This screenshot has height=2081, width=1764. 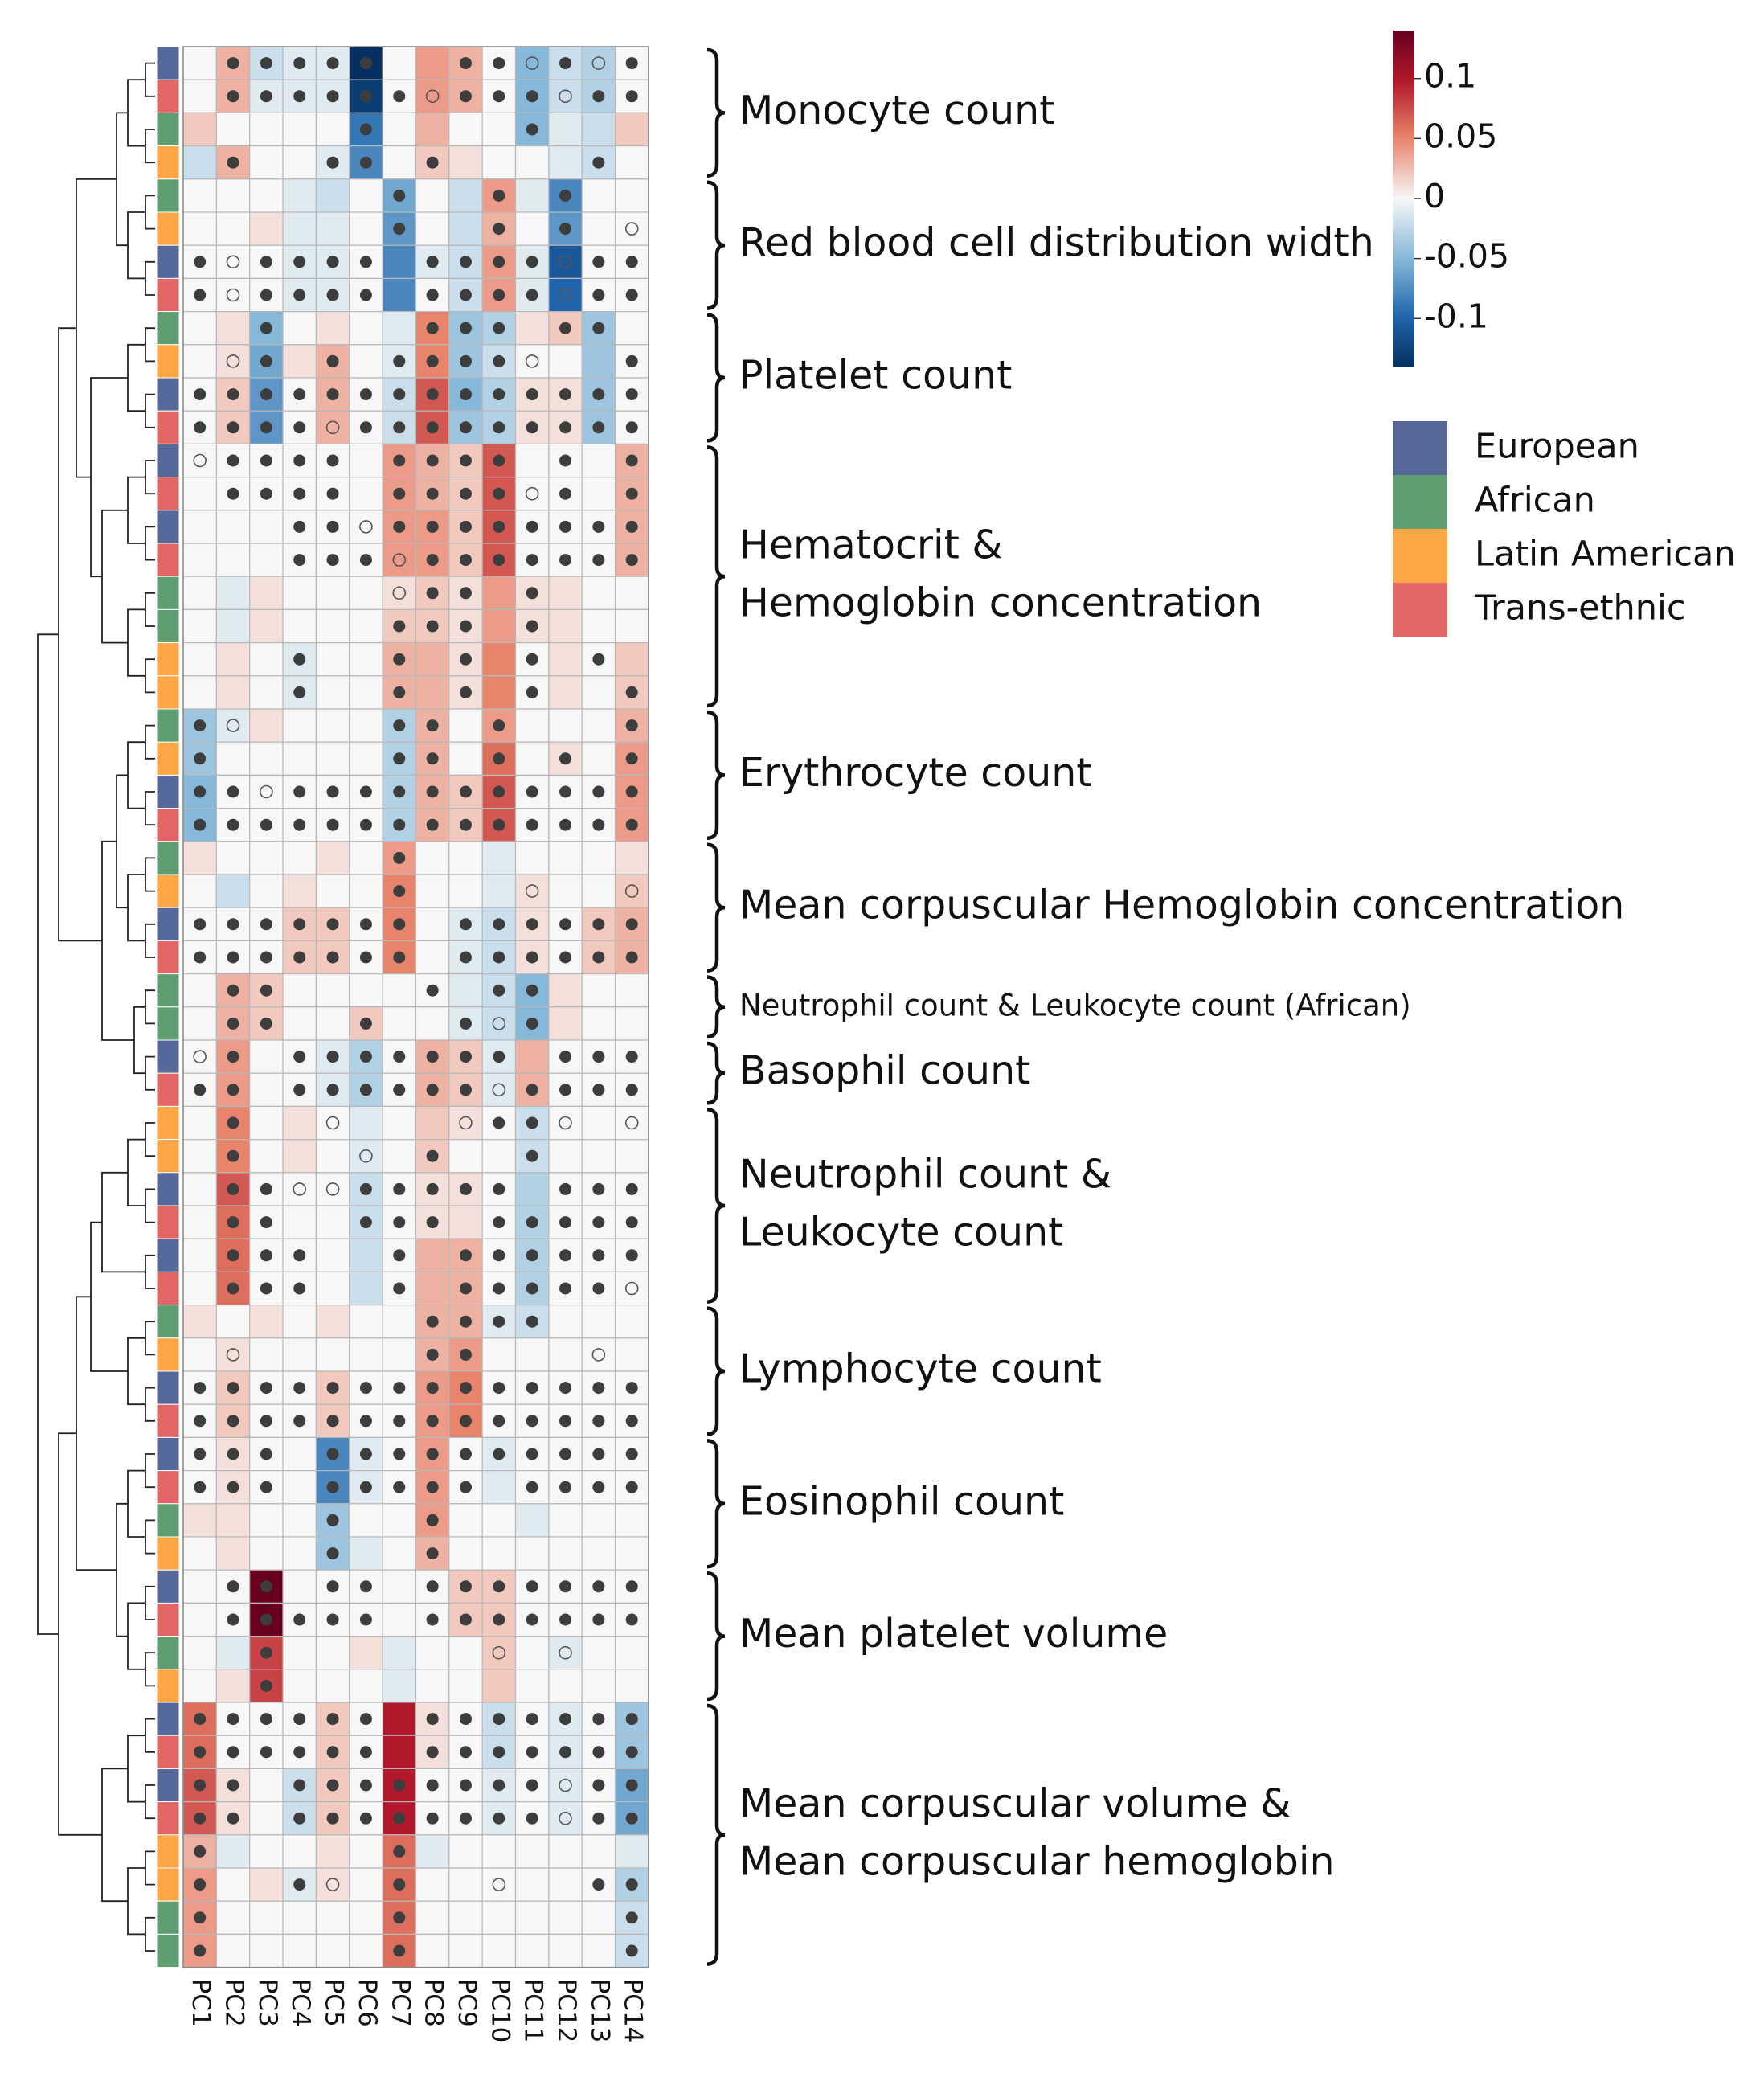 What do you see at coordinates (1420, 610) in the screenshot?
I see `legend-swatch` at bounding box center [1420, 610].